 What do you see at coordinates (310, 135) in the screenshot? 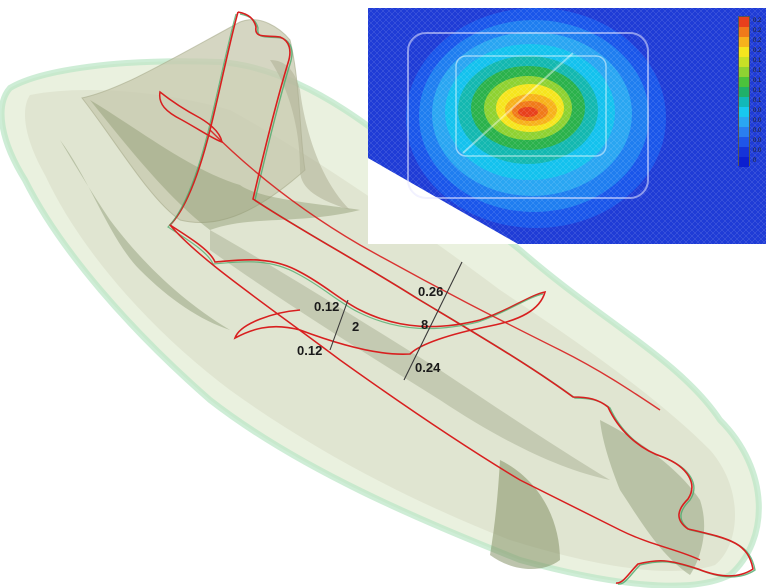
I see `shading-band-fin-right` at bounding box center [310, 135].